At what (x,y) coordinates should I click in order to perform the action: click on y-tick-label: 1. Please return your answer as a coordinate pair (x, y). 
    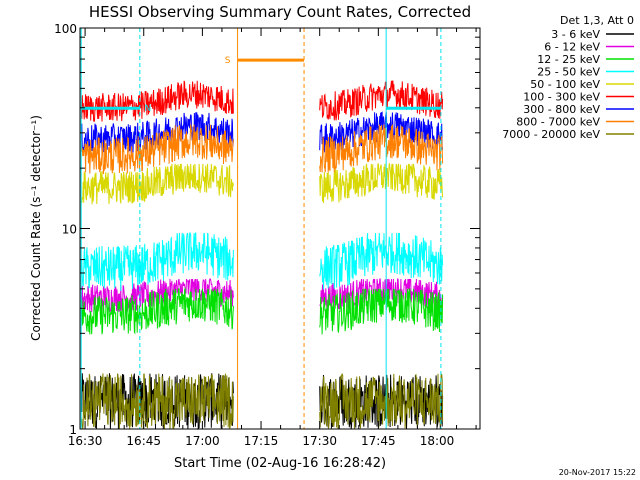
    Looking at the image, I should click on (73, 430).